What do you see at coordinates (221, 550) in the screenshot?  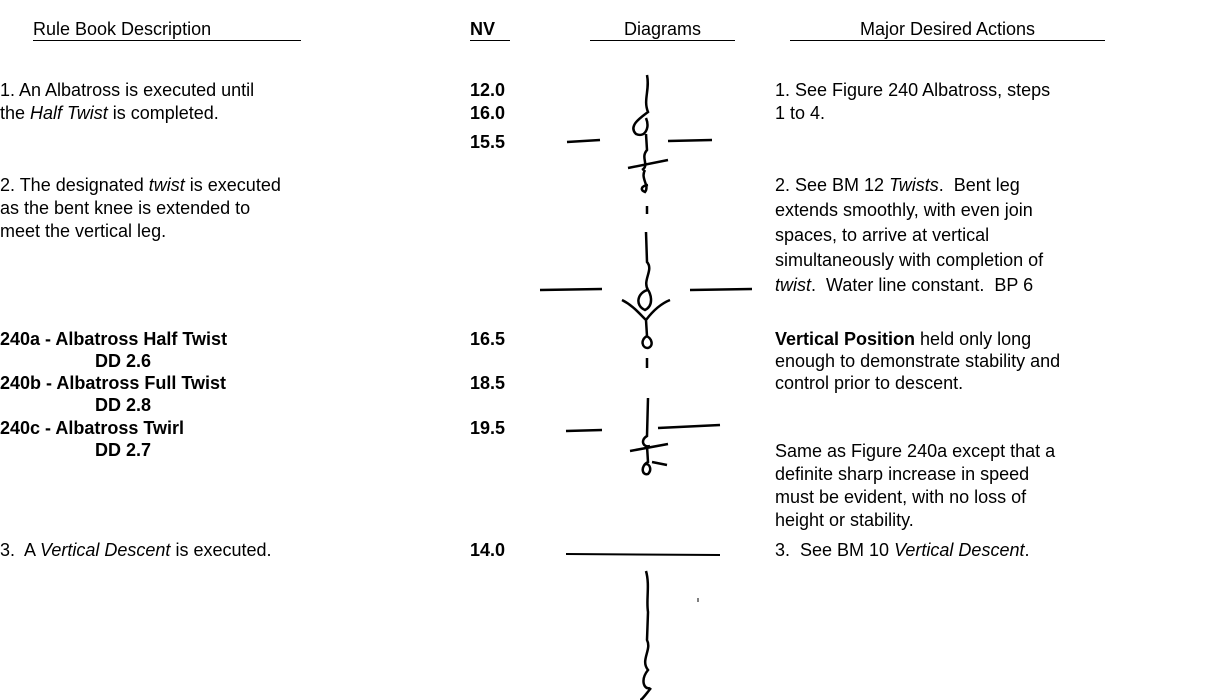 I see `text: is executed.` at bounding box center [221, 550].